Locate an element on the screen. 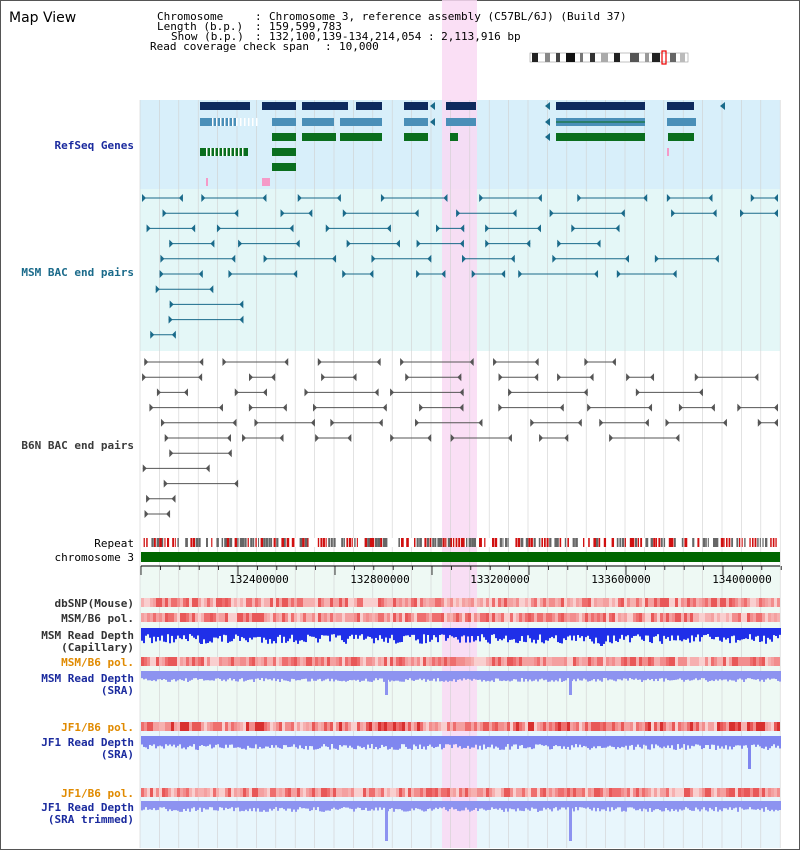  track-label-jf1-read-sra: JF1 Read Depth is located at coordinates (87, 742).